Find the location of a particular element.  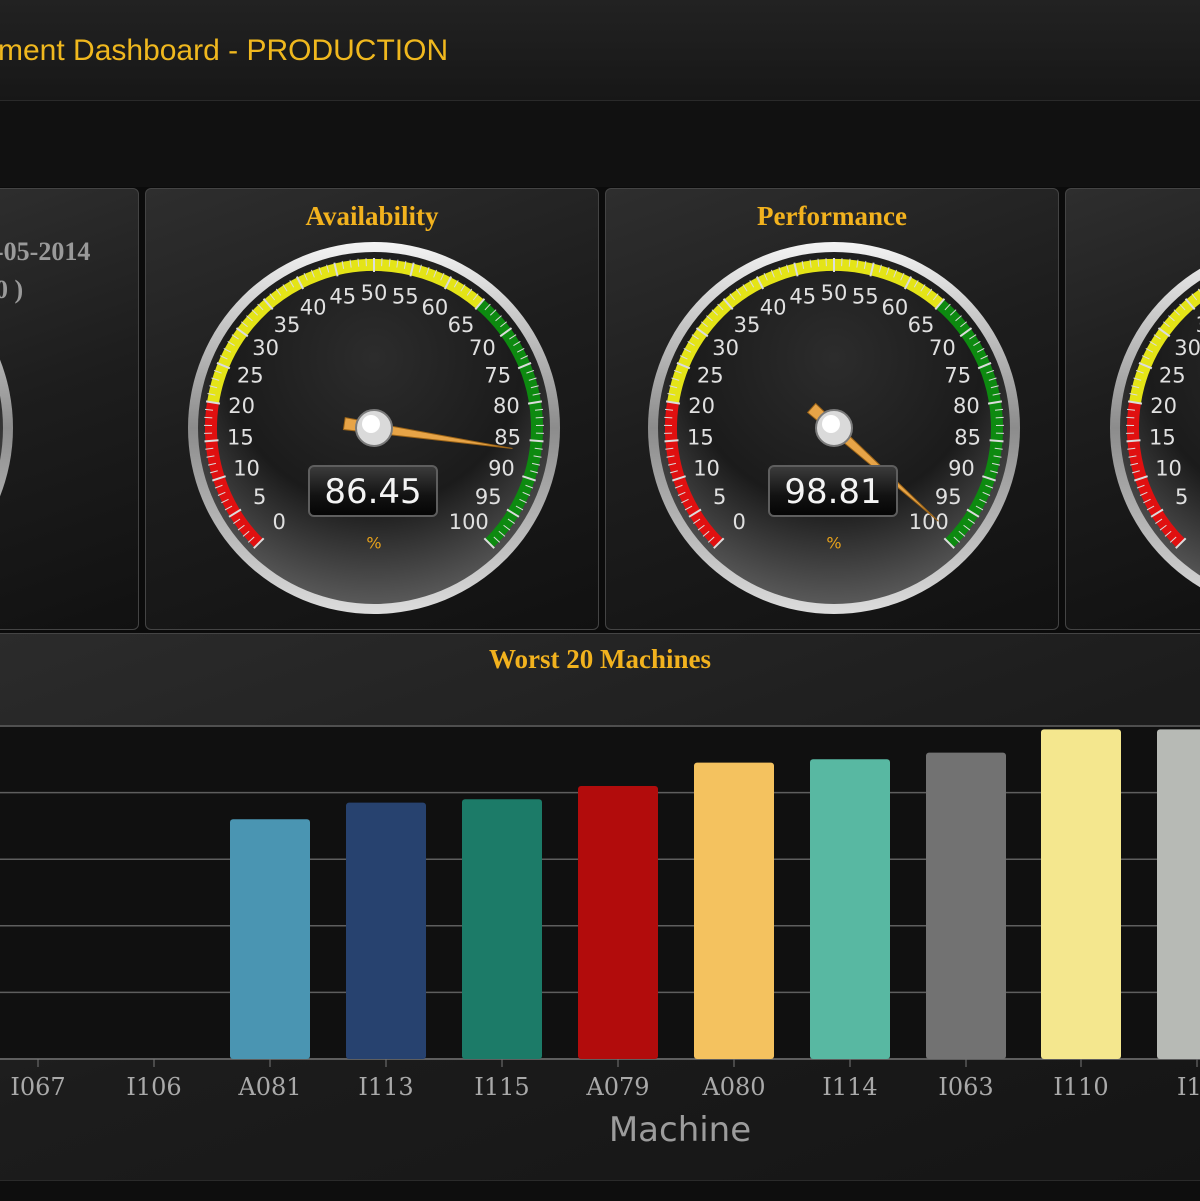

bar-a080 is located at coordinates (734, 911).